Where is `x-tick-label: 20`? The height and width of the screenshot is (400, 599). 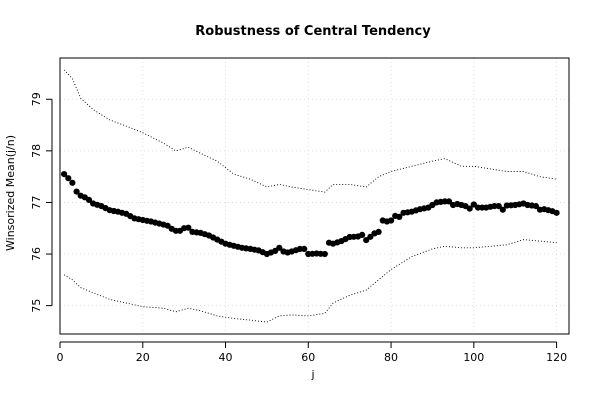 x-tick-label: 20 is located at coordinates (143, 357).